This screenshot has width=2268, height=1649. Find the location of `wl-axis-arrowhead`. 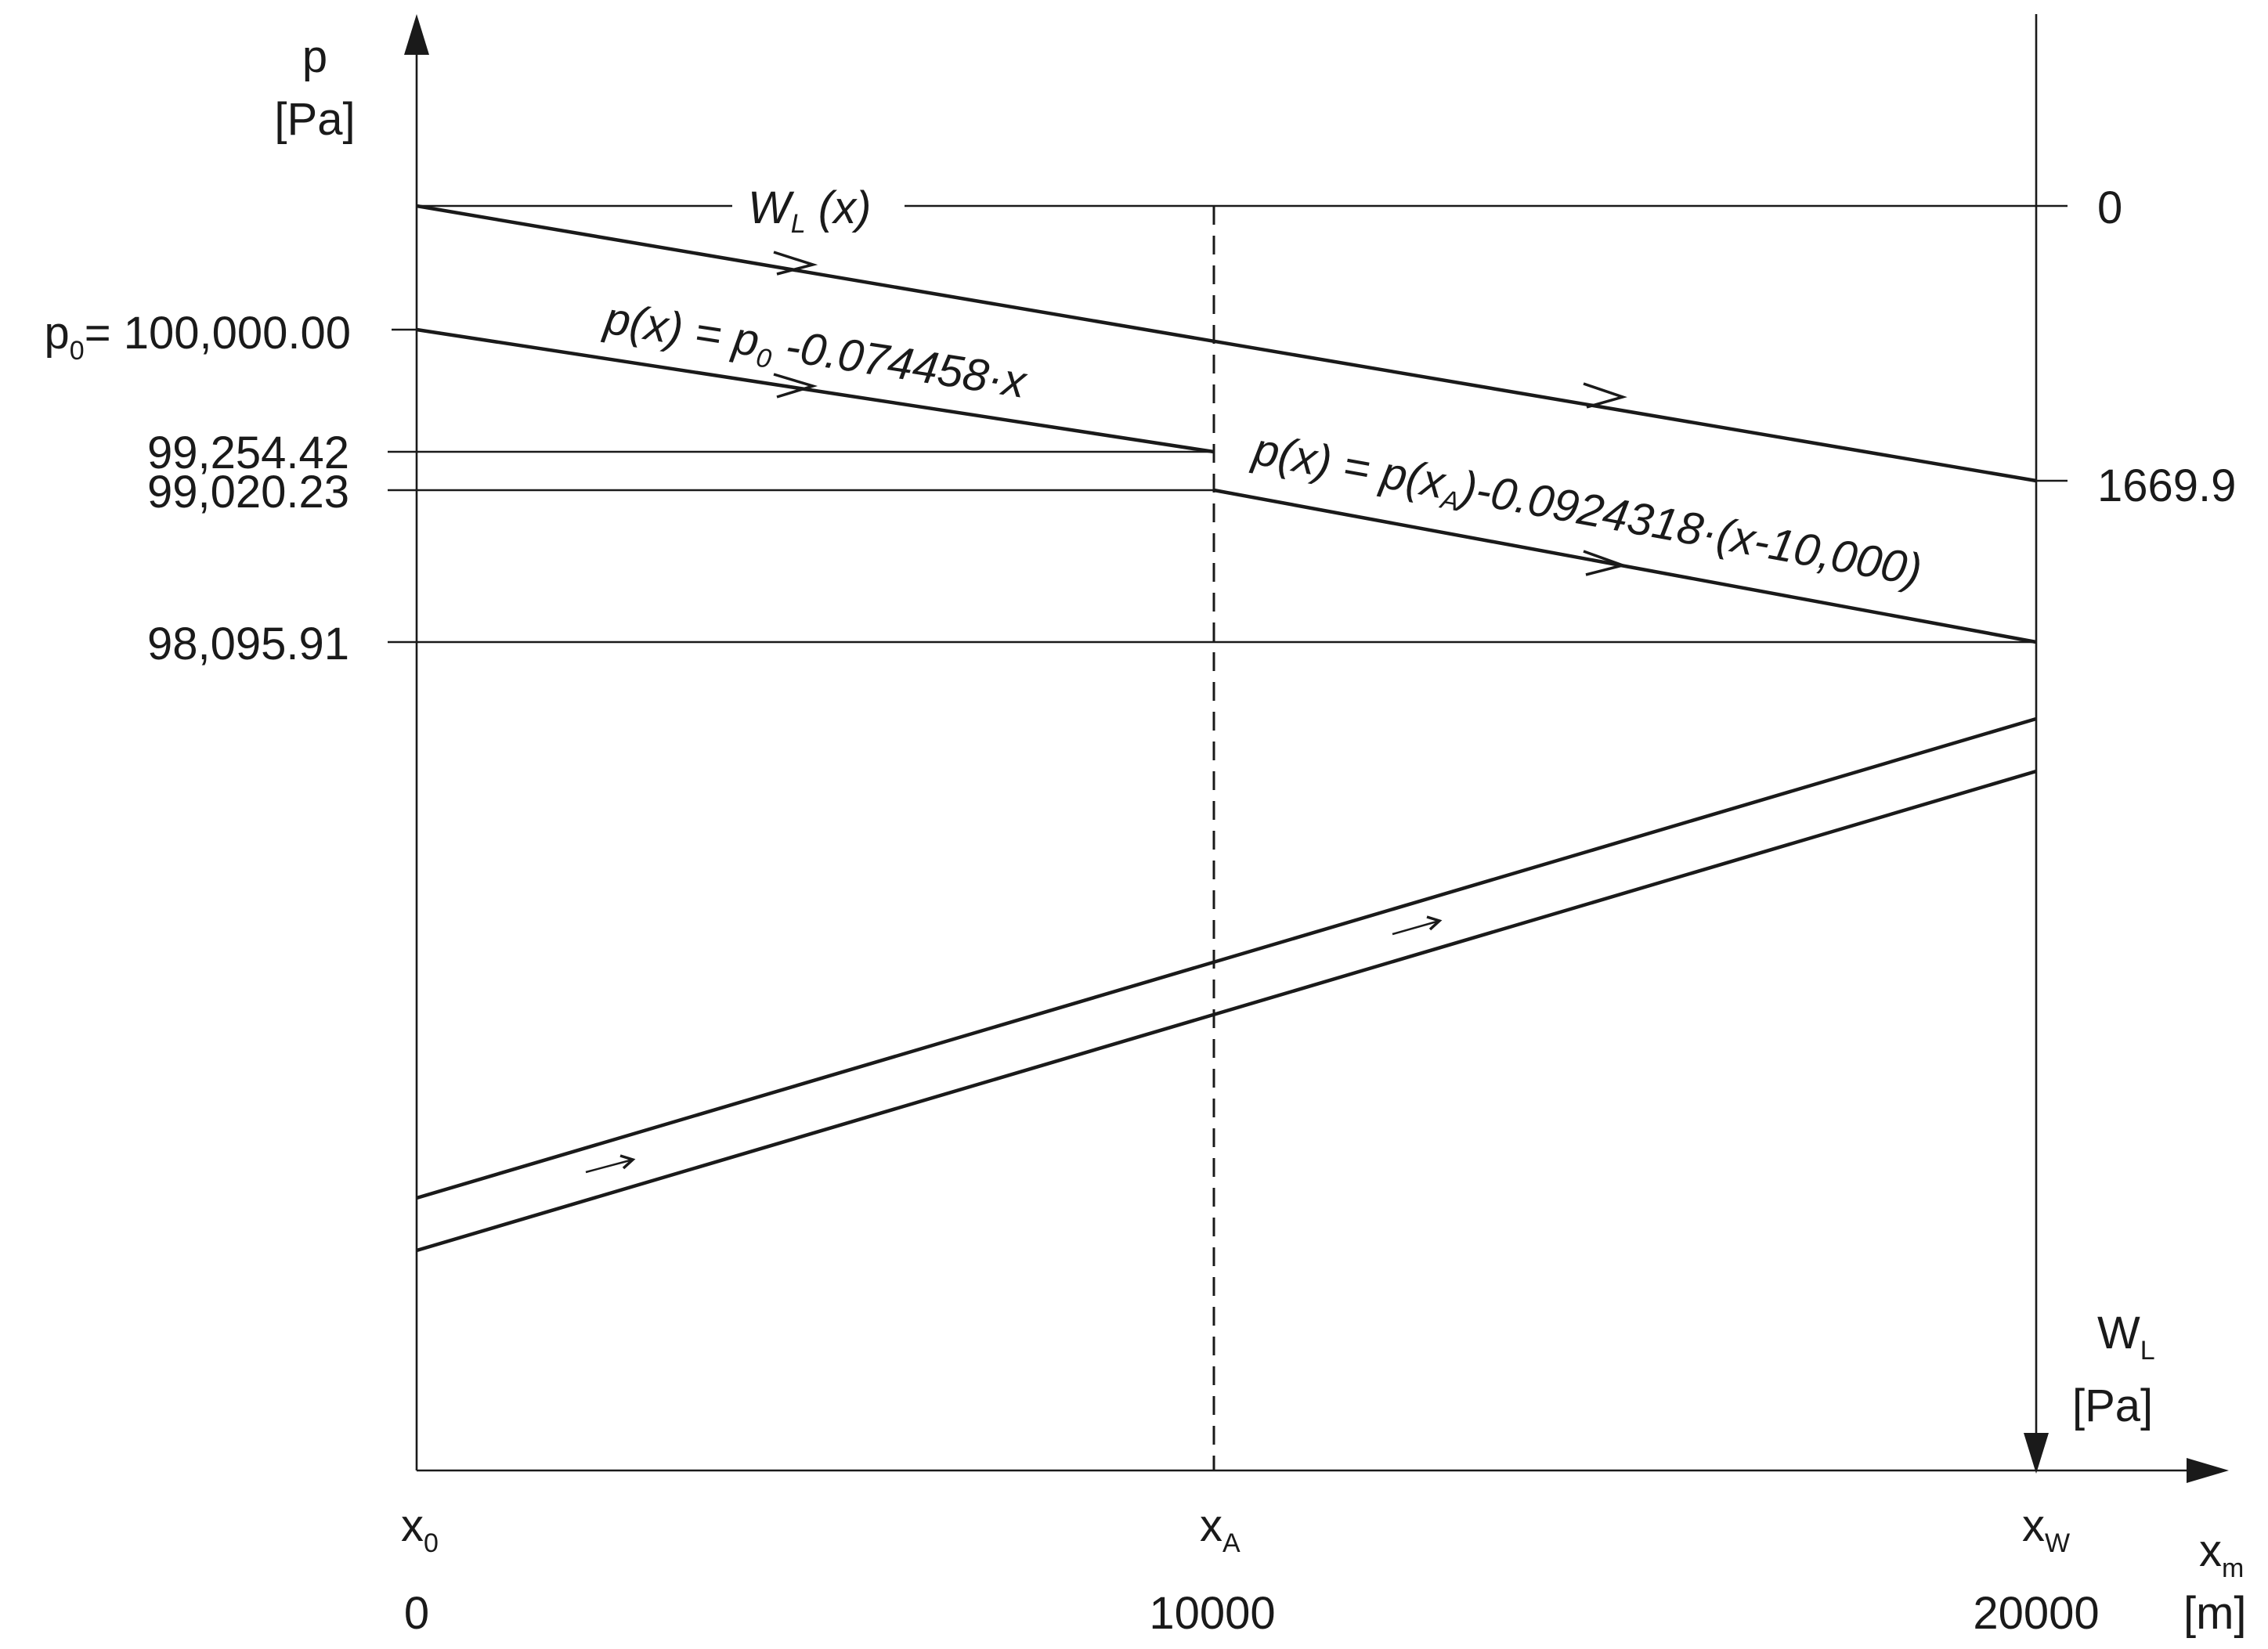

wl-axis-arrowhead is located at coordinates (2036, 1453).